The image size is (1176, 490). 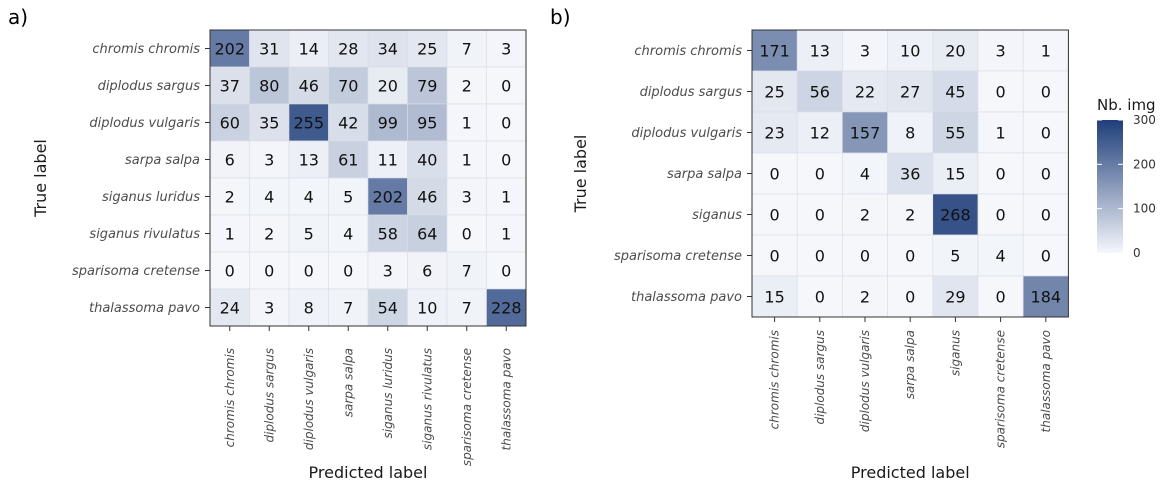 What do you see at coordinates (910, 364) in the screenshot?
I see `x-tick-label: sarpa salpa` at bounding box center [910, 364].